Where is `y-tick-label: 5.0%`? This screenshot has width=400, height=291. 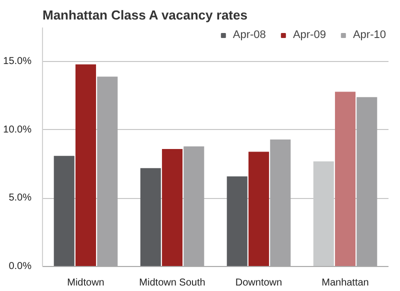 y-tick-label: 5.0% is located at coordinates (20, 198).